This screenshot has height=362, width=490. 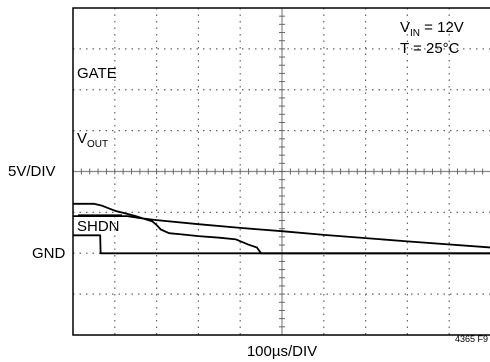 I want to click on series-label-gate: GATE, so click(x=97, y=73).